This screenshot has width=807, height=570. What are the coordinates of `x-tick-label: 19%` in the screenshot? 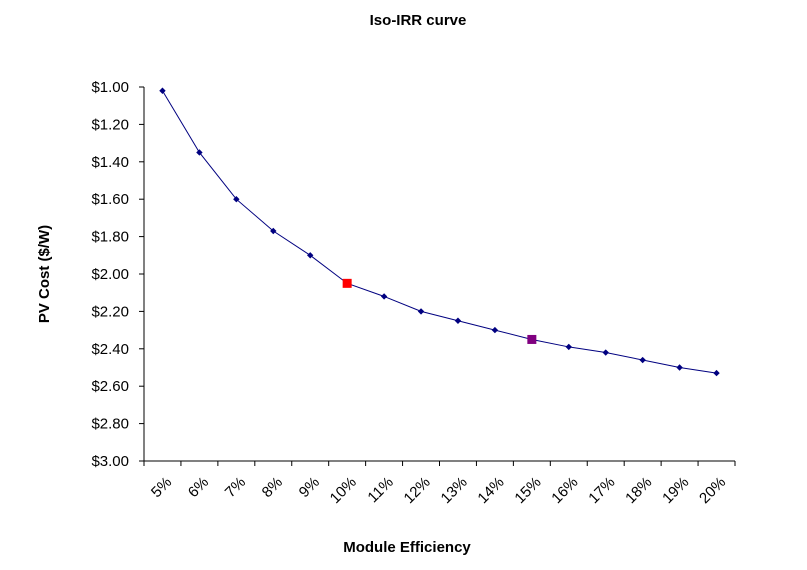 It's located at (675, 490).